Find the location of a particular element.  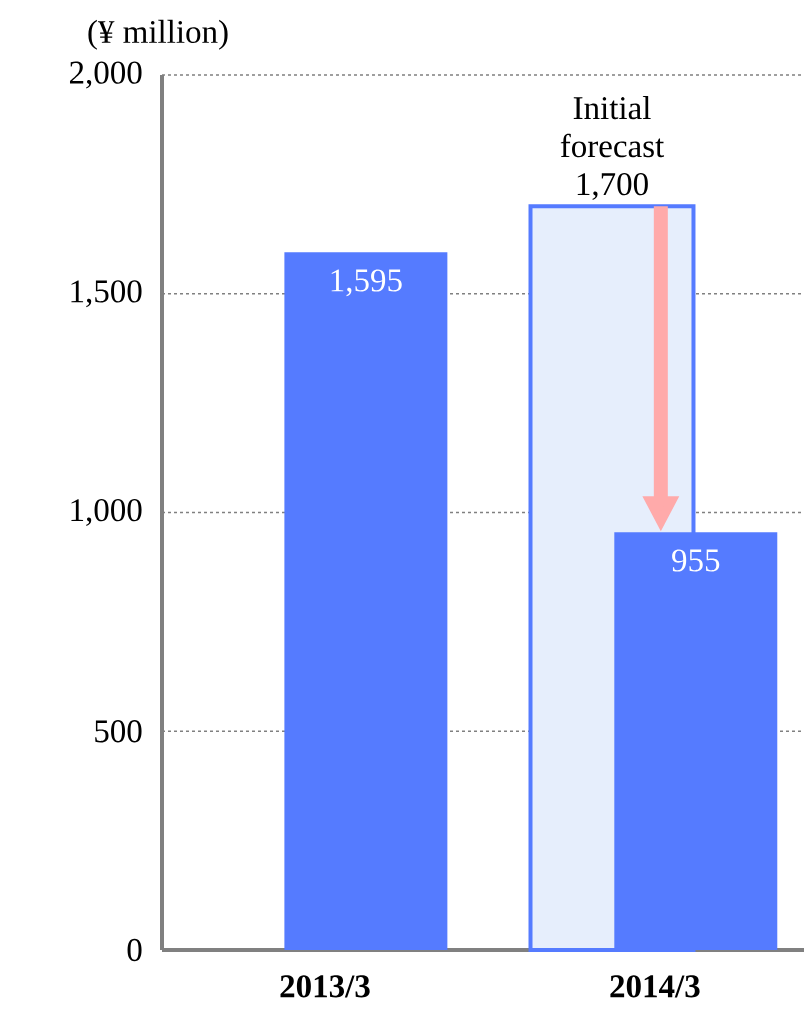

y-tick-label: 1,500 is located at coordinates (106, 294).